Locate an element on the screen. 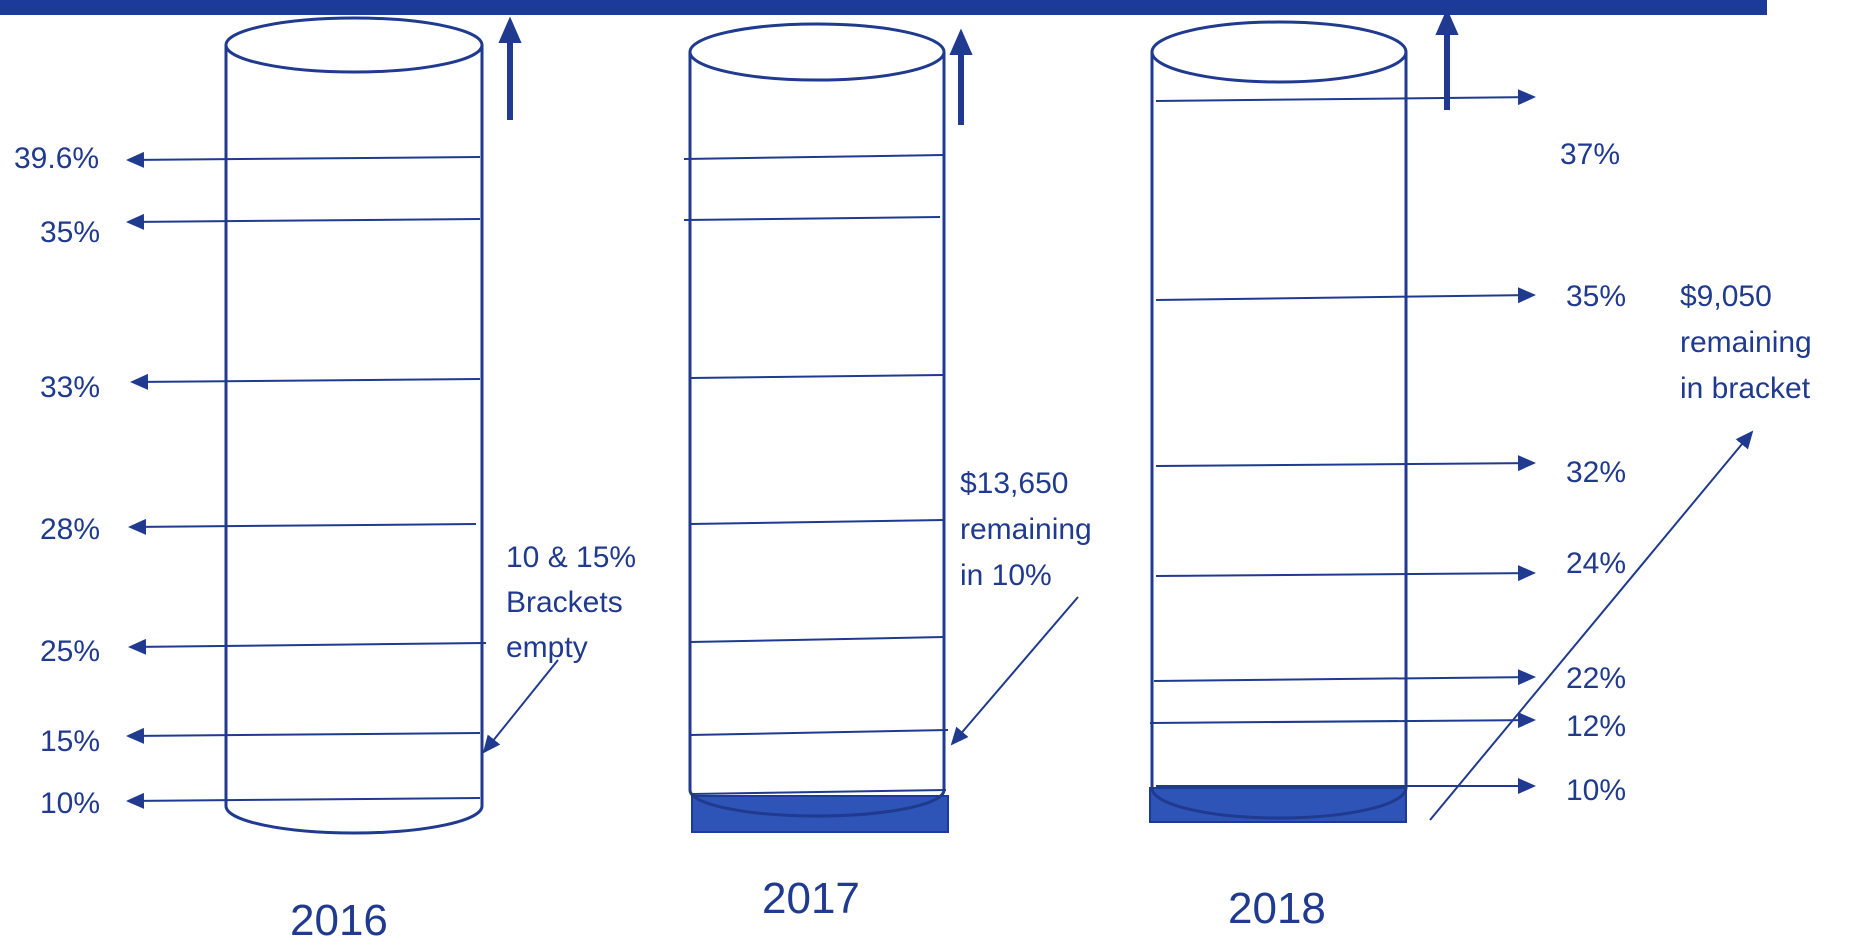 The height and width of the screenshot is (946, 1854). year-label-2017: 2017 is located at coordinates (811, 898).